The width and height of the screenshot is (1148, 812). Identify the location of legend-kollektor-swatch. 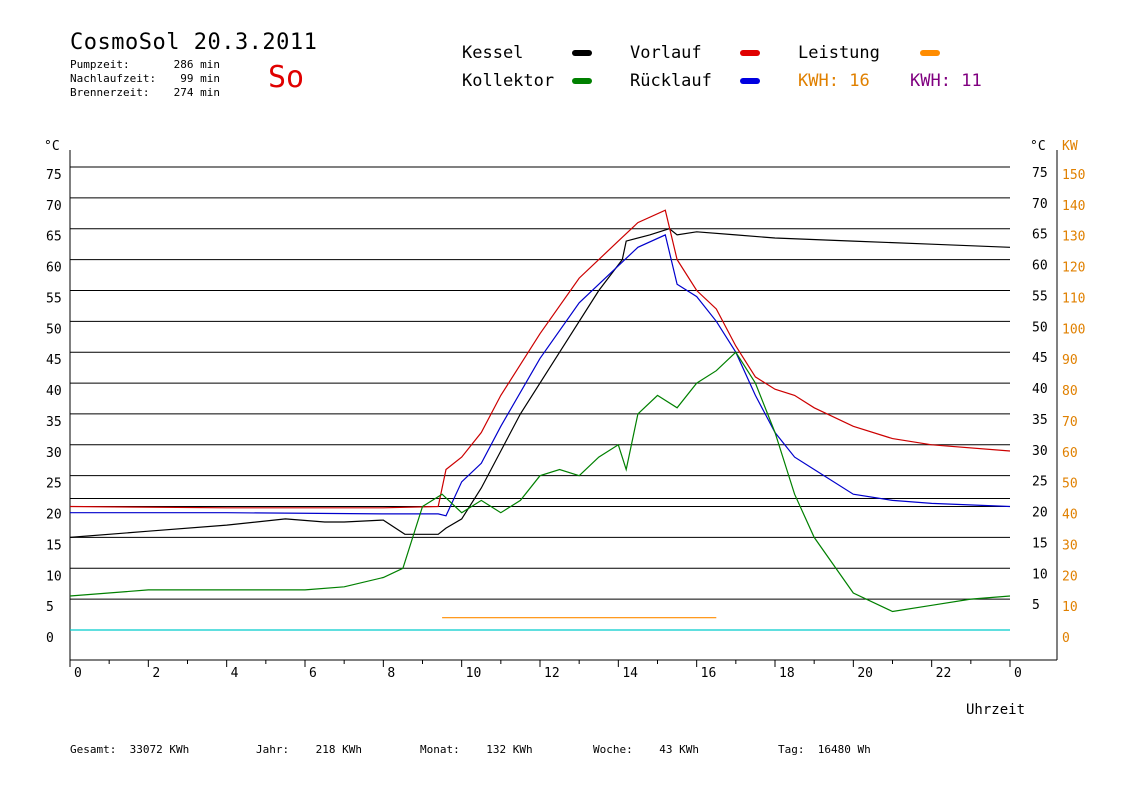
(582, 81).